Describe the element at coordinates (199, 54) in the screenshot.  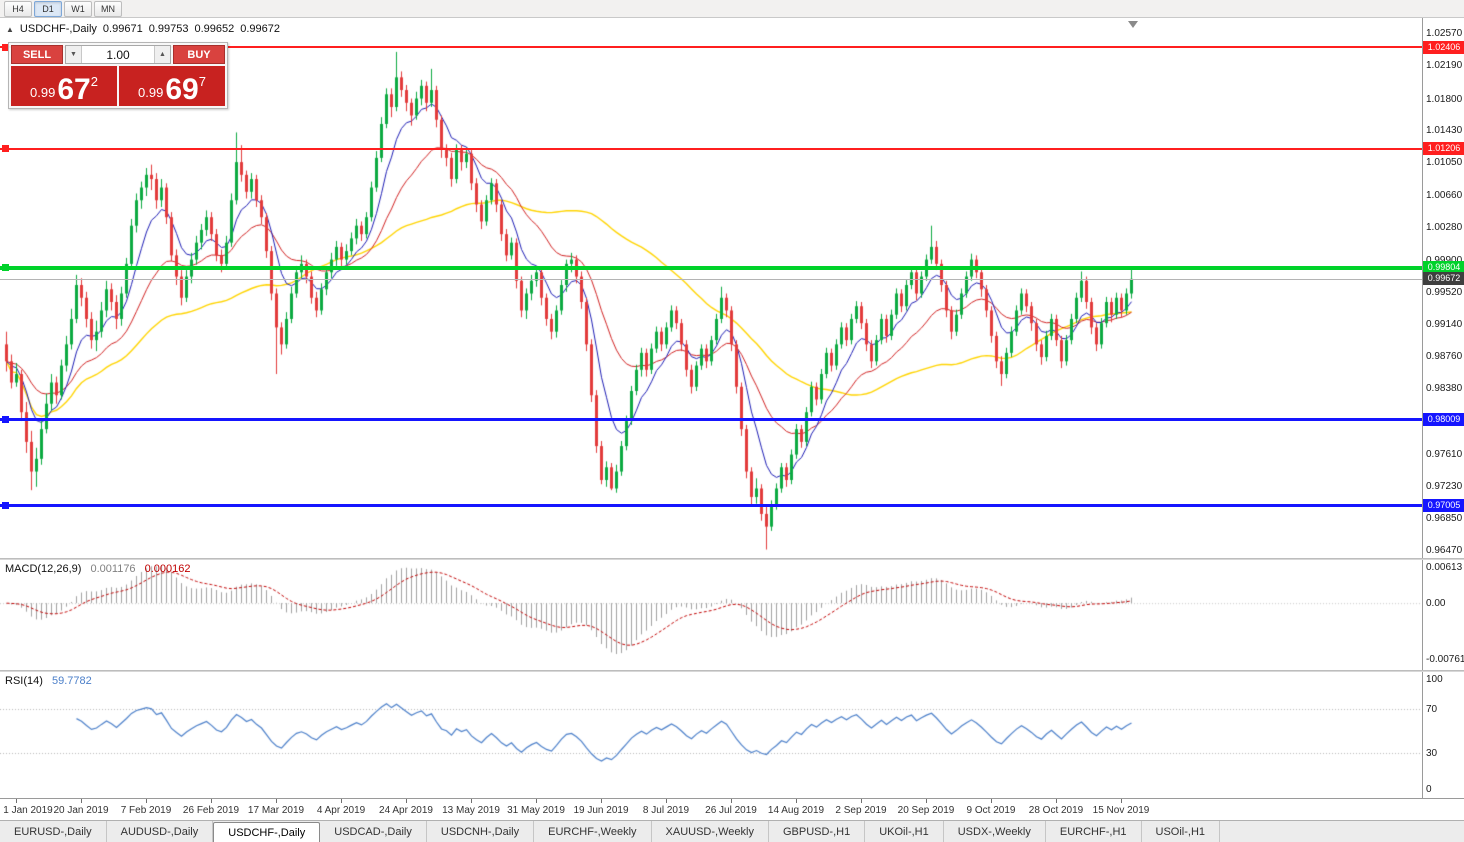
I see `buy-button: BUY` at that location.